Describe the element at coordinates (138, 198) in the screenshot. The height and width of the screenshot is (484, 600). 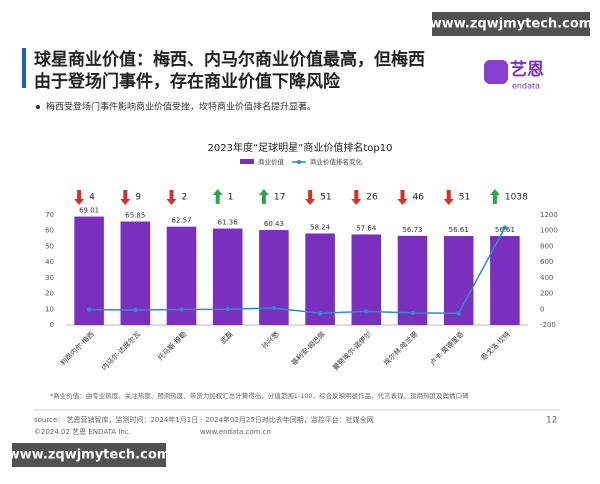
I see `rank-change-label: 9` at that location.